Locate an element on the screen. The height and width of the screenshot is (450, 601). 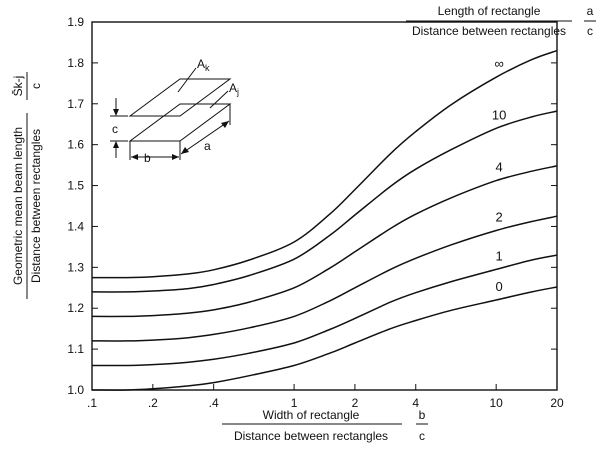
label-aj-main: A is located at coordinates (233, 88).